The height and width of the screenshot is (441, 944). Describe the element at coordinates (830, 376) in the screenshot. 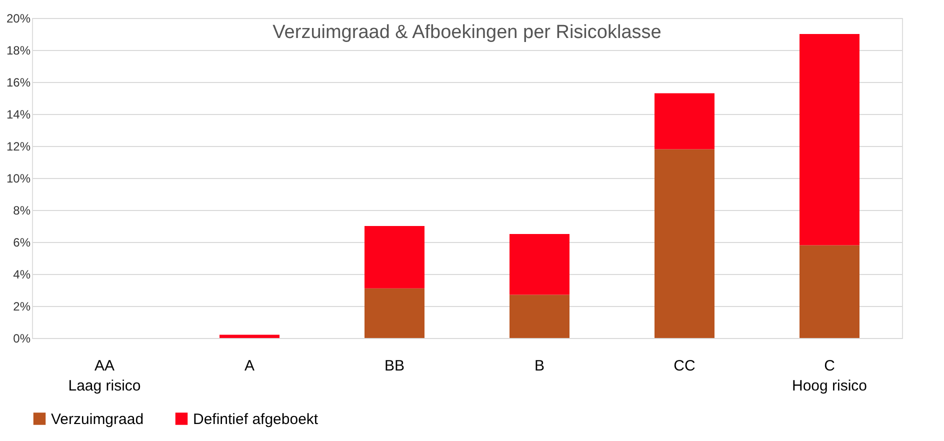

I see `x-tick-label: C Hoog risico` at that location.